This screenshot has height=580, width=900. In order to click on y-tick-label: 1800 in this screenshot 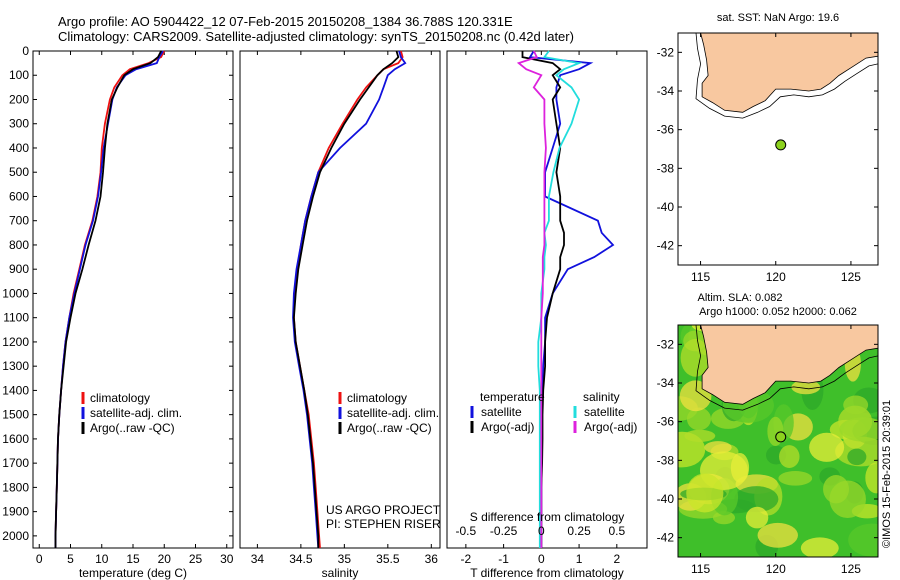, I will do `click(15, 487)`.